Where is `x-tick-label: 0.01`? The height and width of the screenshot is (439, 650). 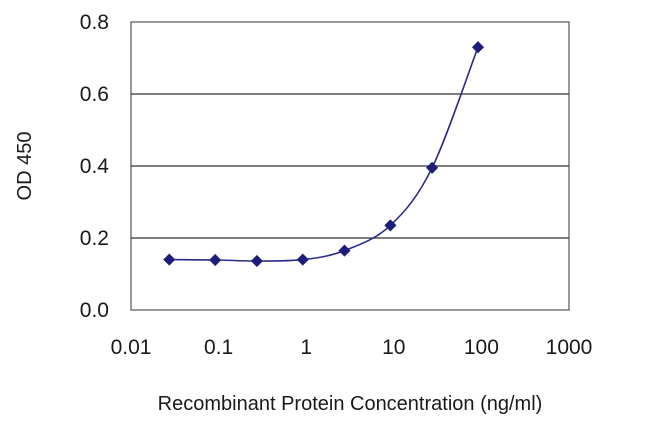
x-tick-label: 0.01 is located at coordinates (131, 347).